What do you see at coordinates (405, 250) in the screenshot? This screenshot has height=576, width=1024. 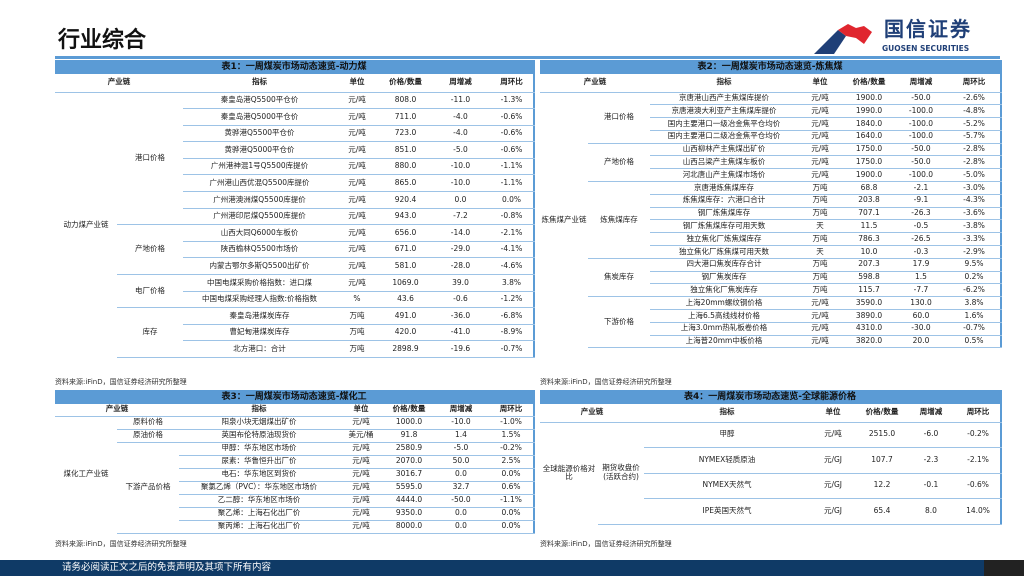 I see `cell-value: 671.0` at bounding box center [405, 250].